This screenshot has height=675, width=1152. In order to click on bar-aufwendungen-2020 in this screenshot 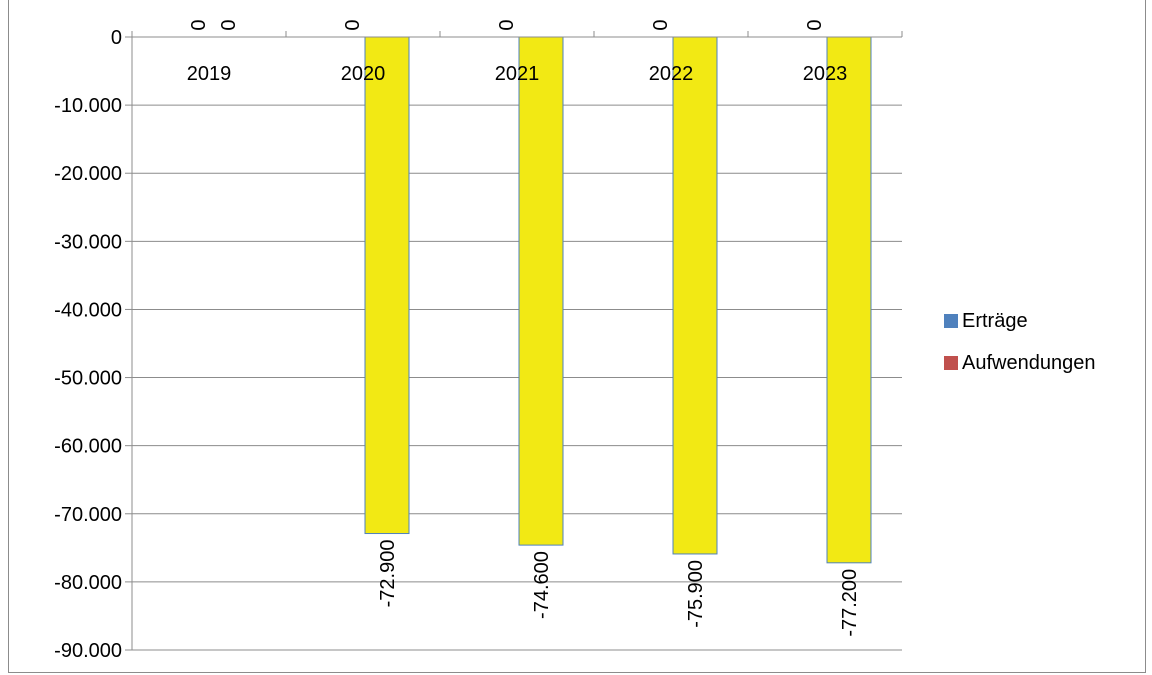, I will do `click(387, 285)`.